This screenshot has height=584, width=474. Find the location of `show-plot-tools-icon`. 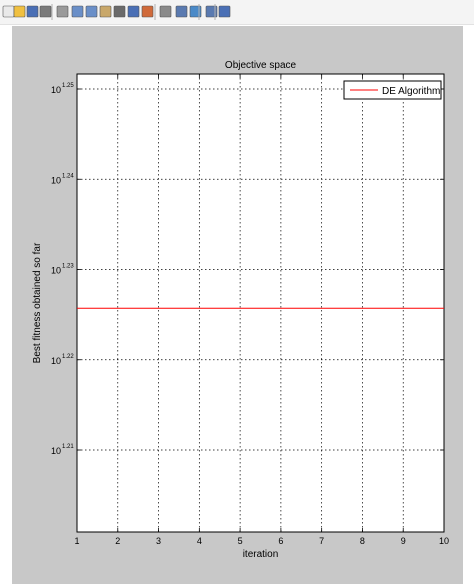

show-plot-tools-icon is located at coordinates (195, 11).